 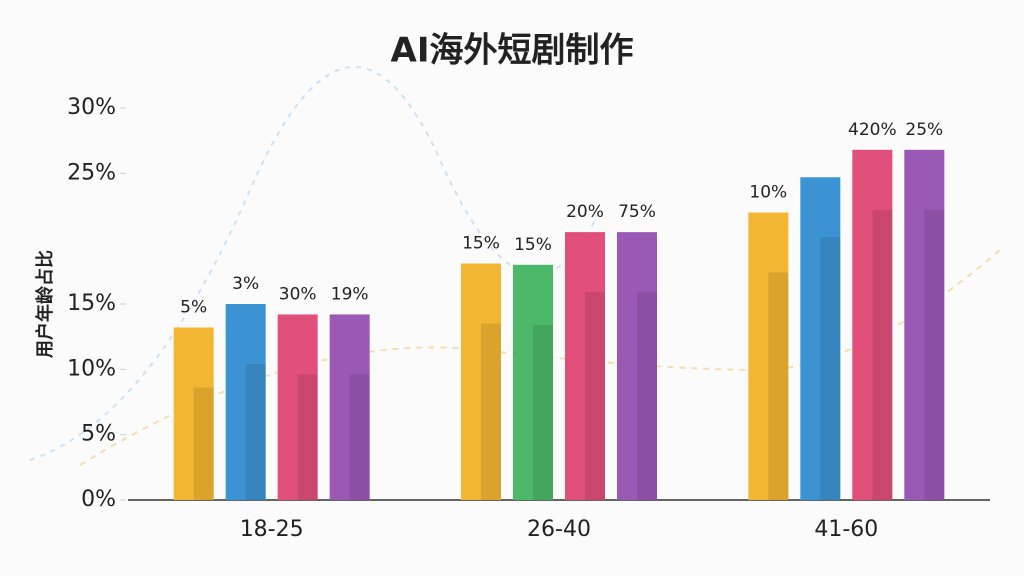 What do you see at coordinates (350, 294) in the screenshot?
I see `bar-annotation: 19%` at bounding box center [350, 294].